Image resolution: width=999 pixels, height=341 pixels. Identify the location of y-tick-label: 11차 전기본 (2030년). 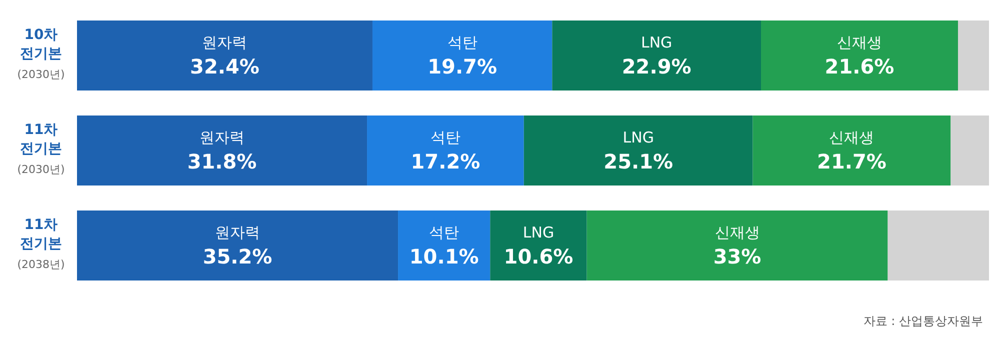
(41, 149).